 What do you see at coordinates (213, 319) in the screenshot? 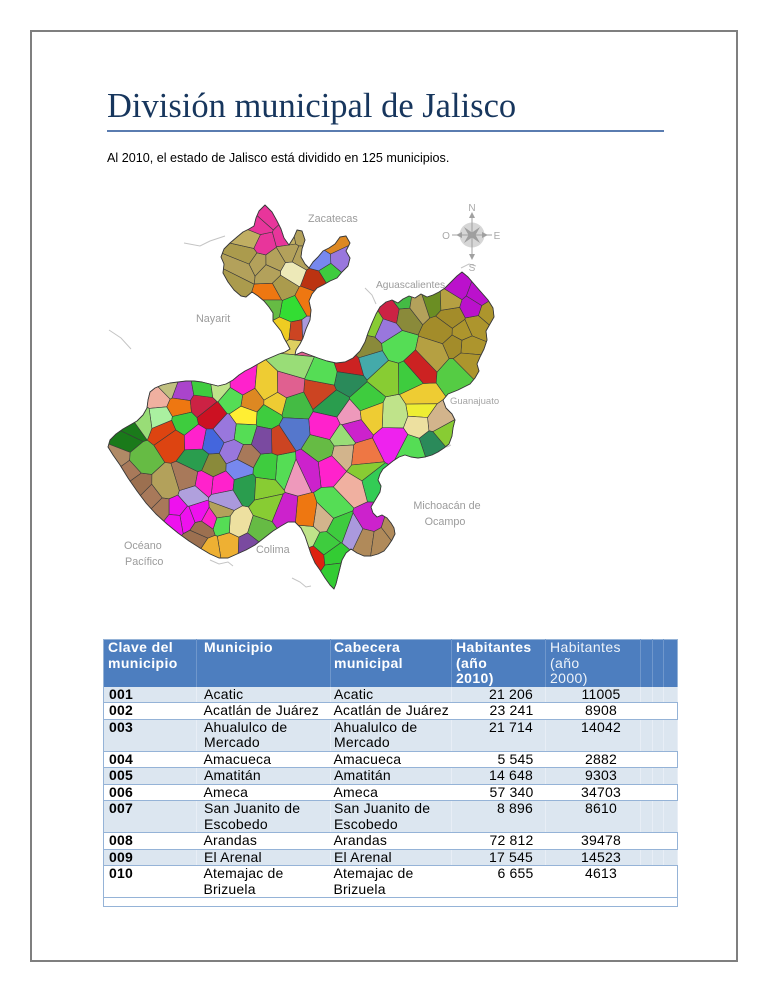
I see `svg-text: Nayarit` at bounding box center [213, 319].